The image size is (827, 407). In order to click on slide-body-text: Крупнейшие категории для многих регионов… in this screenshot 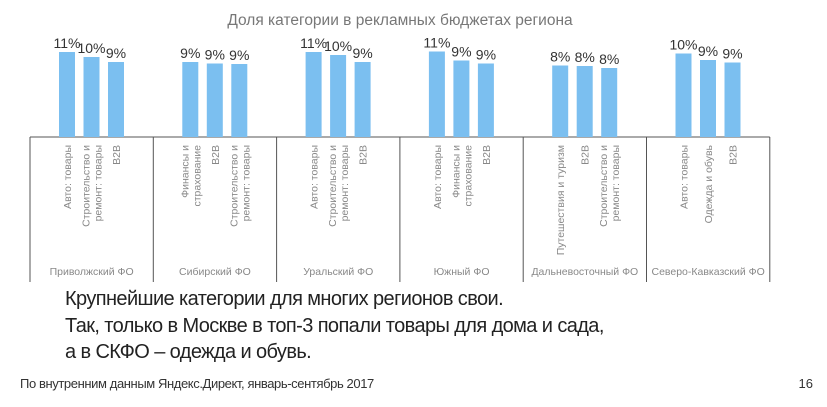, I will do `click(334, 326)`.